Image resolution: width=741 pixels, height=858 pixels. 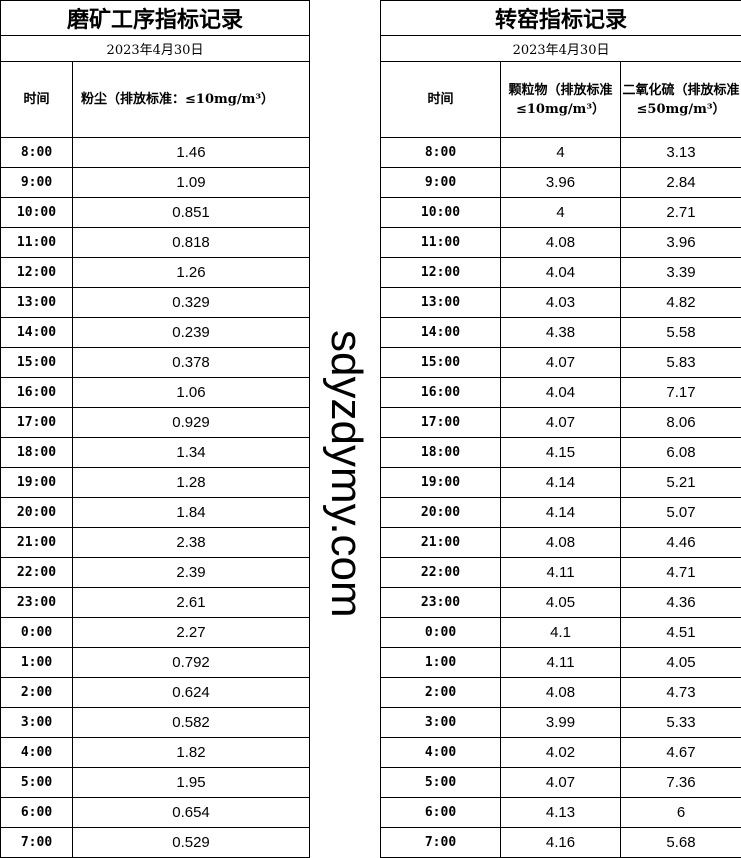 What do you see at coordinates (560, 752) in the screenshot?
I see `table-row: 4:00 4.02 4.67` at bounding box center [560, 752].